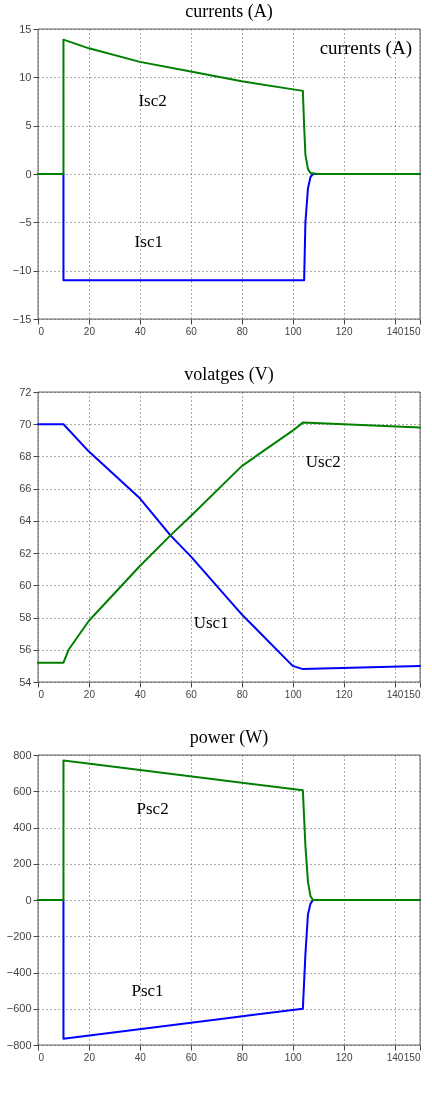  I want to click on chart-title: volatges (V), so click(229, 374).